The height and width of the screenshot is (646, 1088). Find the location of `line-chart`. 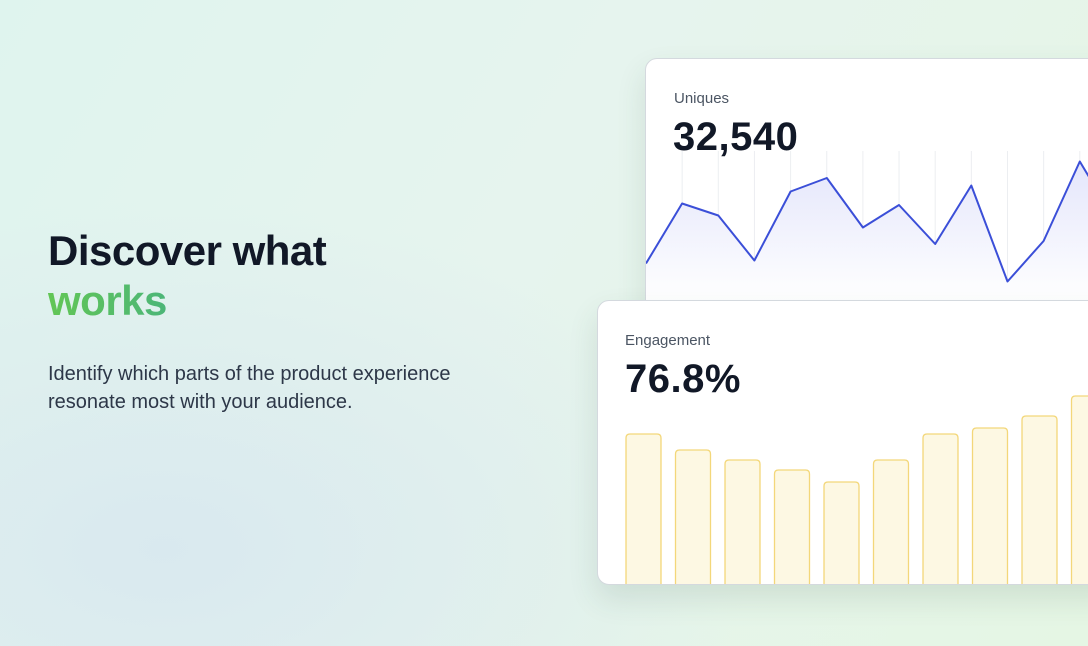

line-chart is located at coordinates (867, 226).